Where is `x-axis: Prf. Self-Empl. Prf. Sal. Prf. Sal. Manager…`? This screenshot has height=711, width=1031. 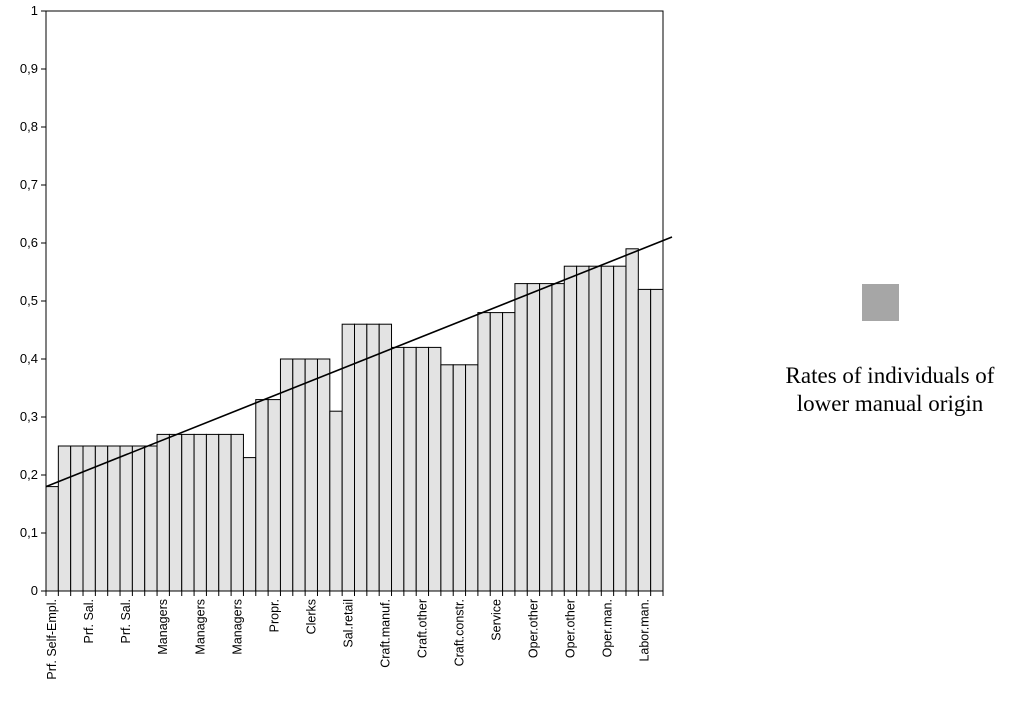 x-axis: Prf. Self-Empl. Prf. Sal. Prf. Sal. Manager… is located at coordinates (354, 635).